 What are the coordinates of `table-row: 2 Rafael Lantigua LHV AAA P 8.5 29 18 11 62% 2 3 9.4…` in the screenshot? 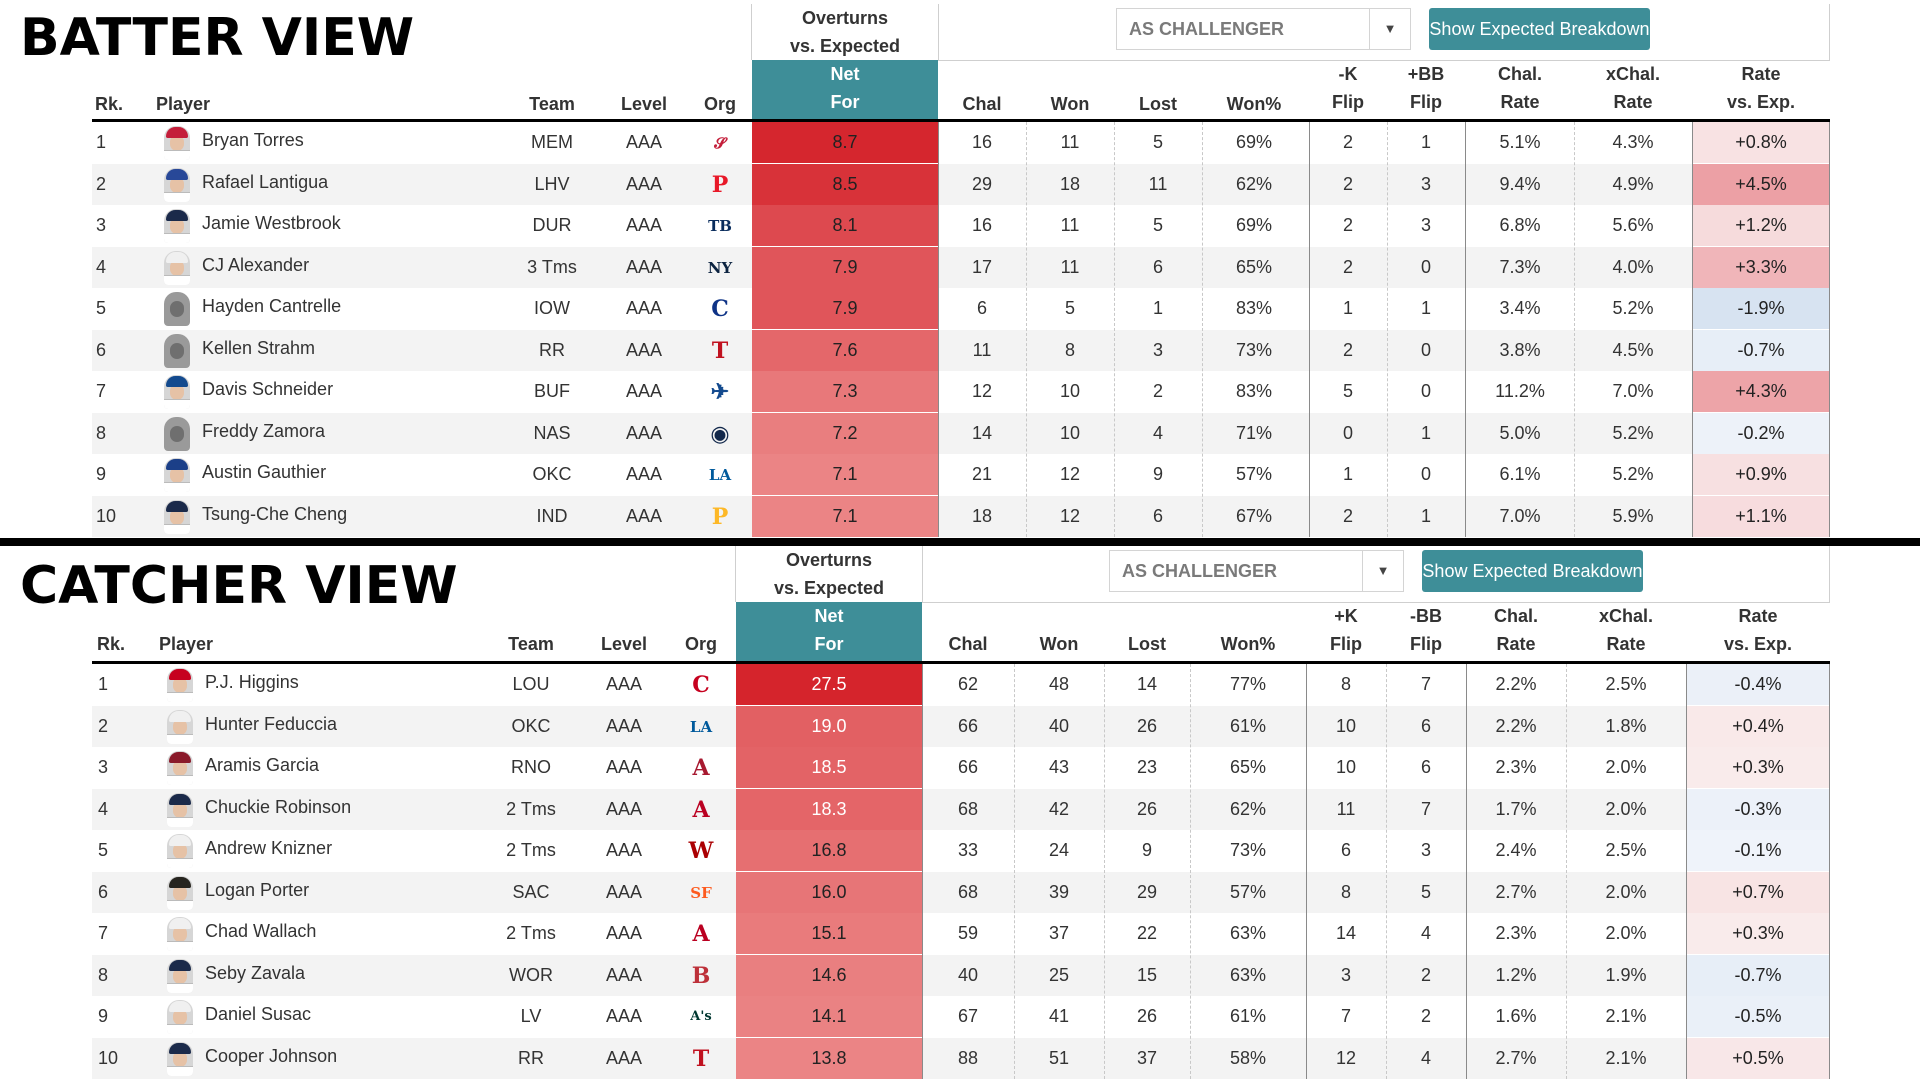 It's located at (961, 184).